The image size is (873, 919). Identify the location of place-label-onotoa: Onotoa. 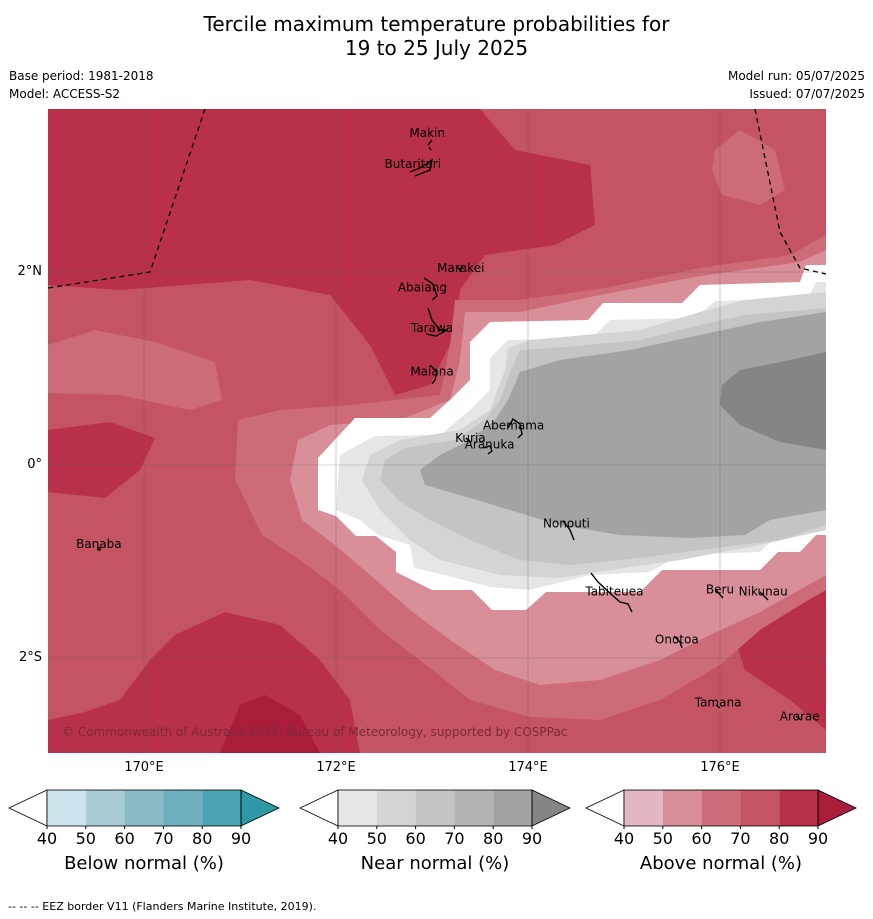
(677, 640).